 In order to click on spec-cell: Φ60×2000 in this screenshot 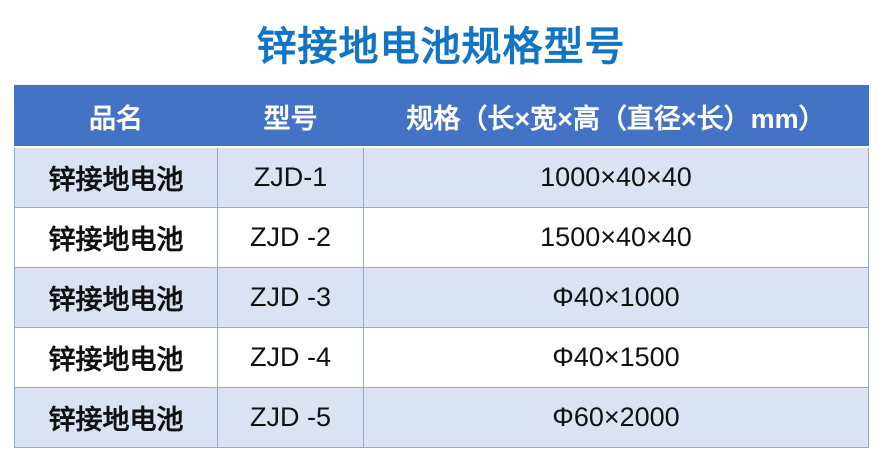, I will do `click(616, 417)`.